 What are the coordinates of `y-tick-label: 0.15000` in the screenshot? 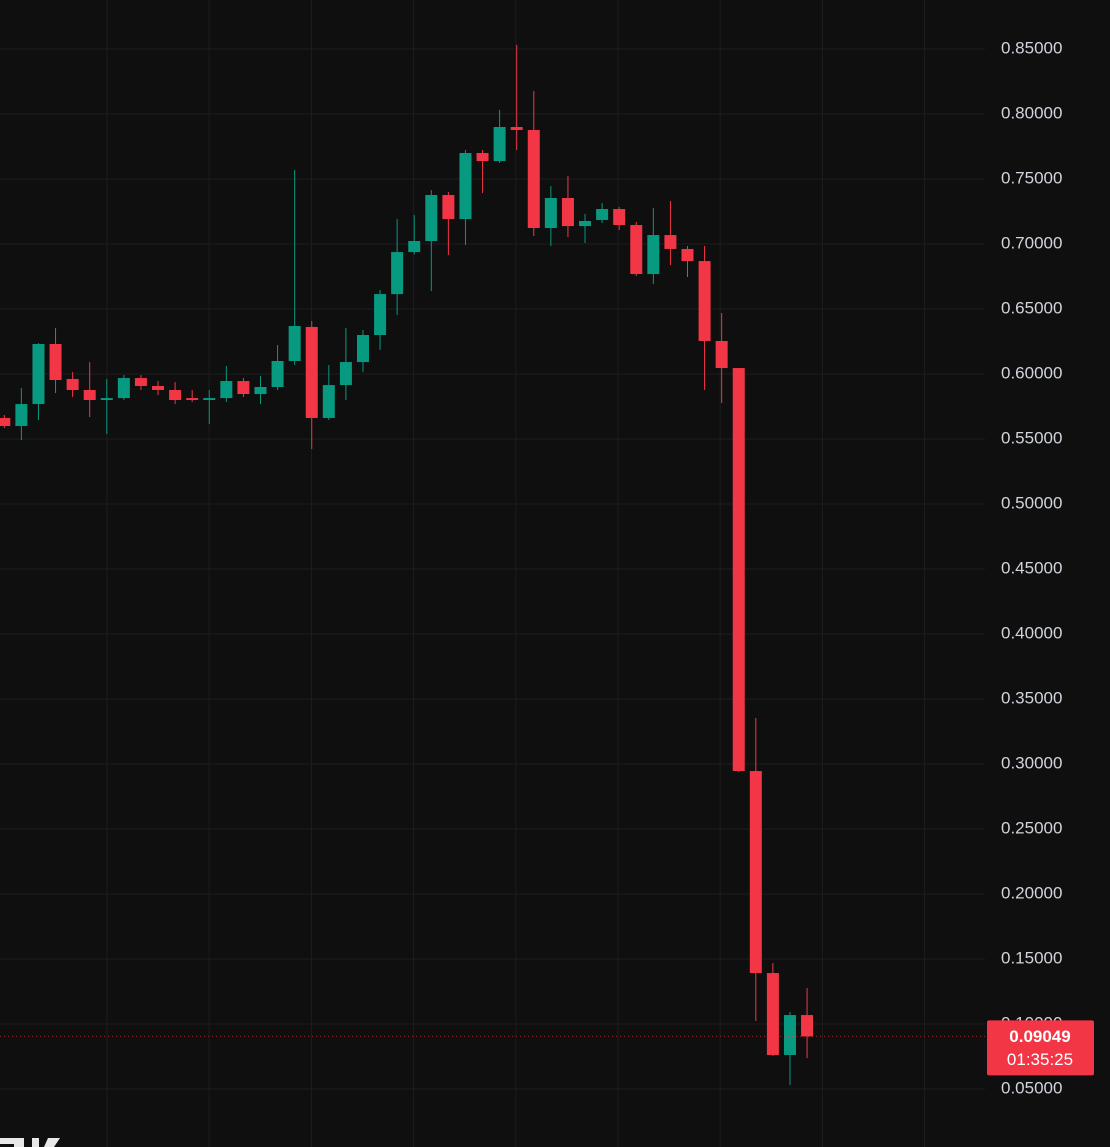 It's located at (1031, 958).